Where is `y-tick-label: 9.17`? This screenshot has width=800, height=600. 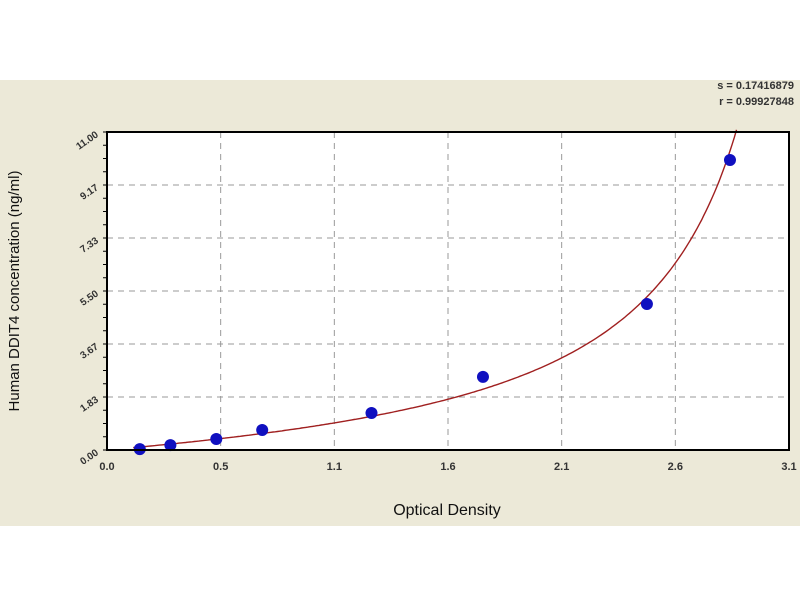 y-tick-label: 9.17 is located at coordinates (89, 192).